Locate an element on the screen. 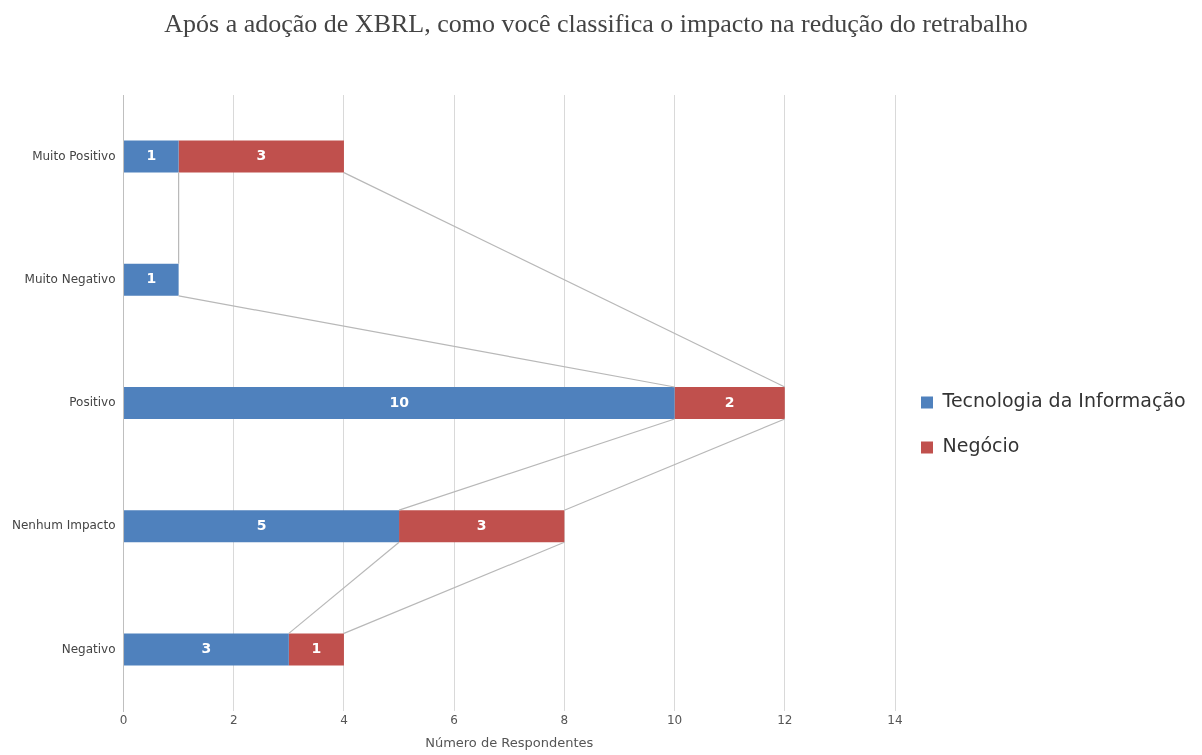 This screenshot has height=755, width=1202. chart-title: Após a adoção de XBRL, como você classifica o impacto na redução do retrabalho is located at coordinates (596, 24).